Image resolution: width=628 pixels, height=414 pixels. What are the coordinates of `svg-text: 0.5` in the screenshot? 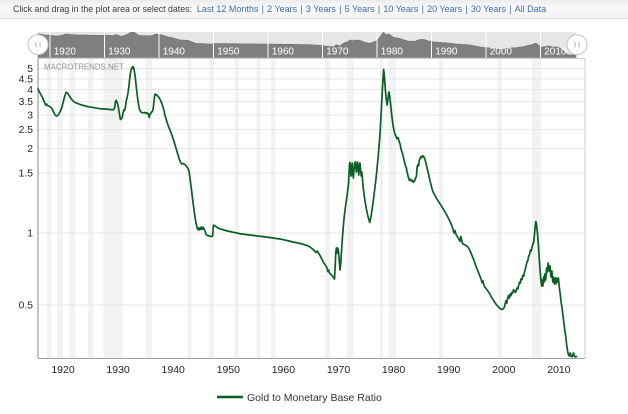 It's located at (26, 306).